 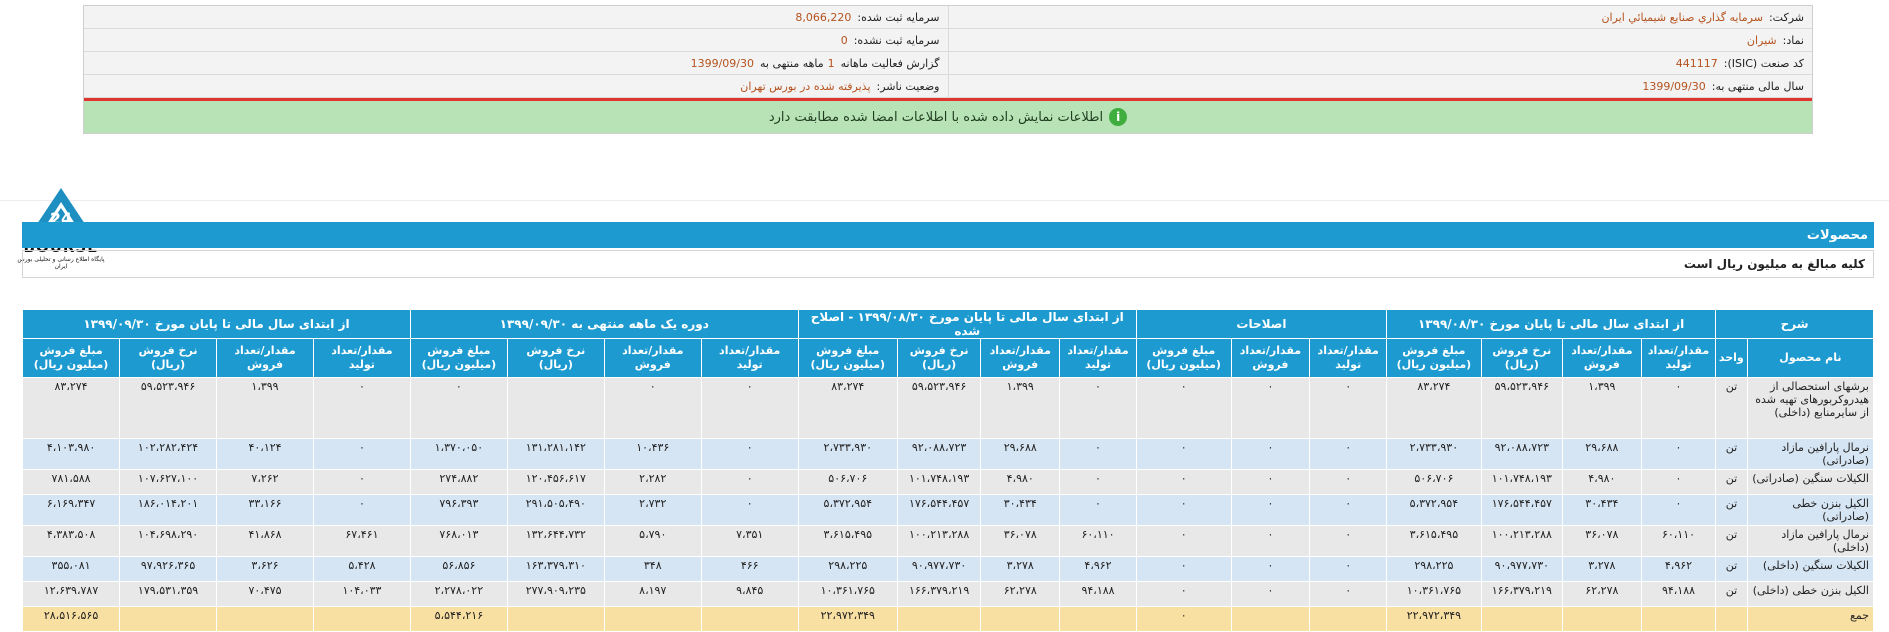 What do you see at coordinates (1678, 594) in the screenshot?
I see `table-cell: ۹۴،۱۸۸` at bounding box center [1678, 594].